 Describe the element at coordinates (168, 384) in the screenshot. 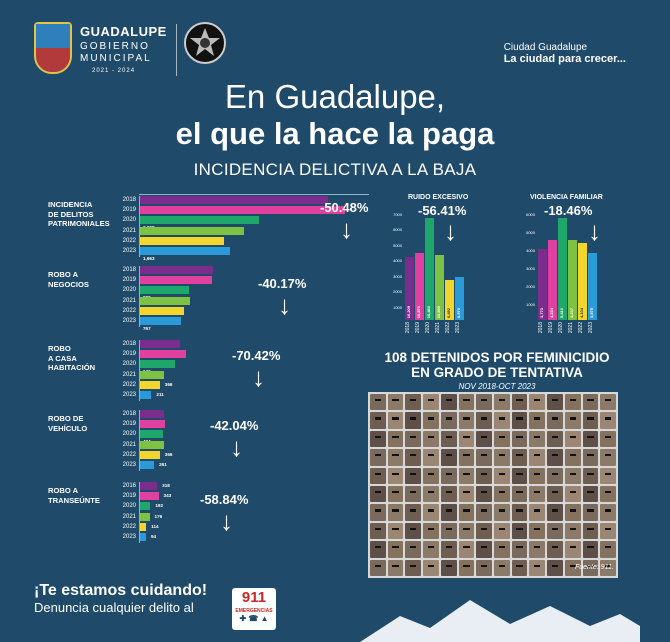

I see `bar-value-label: 366` at that location.